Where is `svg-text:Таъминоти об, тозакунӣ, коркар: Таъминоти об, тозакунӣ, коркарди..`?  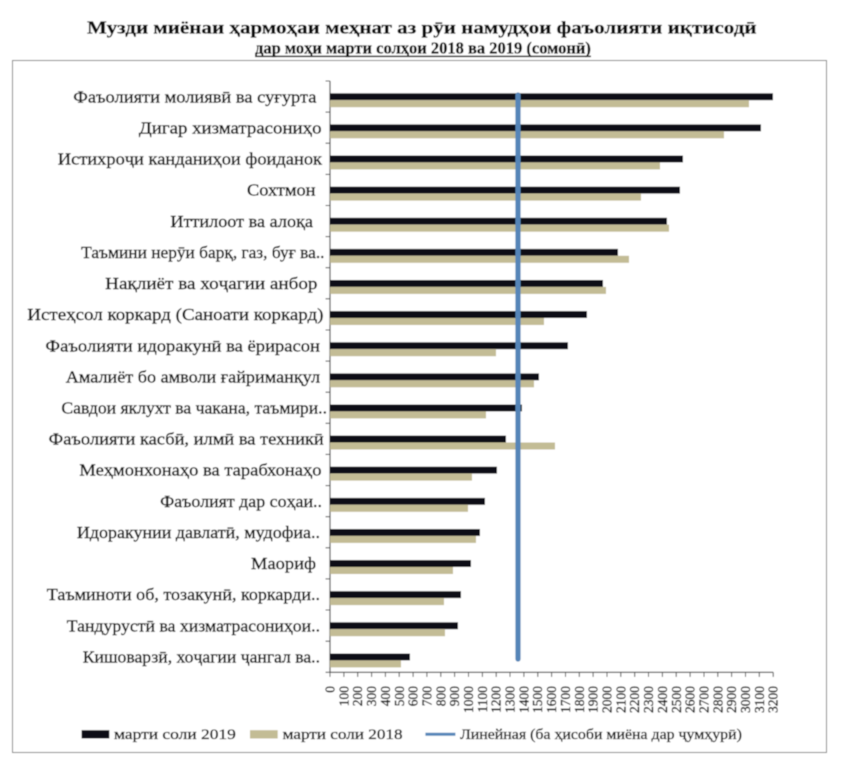 svg-text:Таъминоти об, тозакунӣ, коркар: Таъминоти об, тозакунӣ, коркарди.. is located at coordinates (183, 594).